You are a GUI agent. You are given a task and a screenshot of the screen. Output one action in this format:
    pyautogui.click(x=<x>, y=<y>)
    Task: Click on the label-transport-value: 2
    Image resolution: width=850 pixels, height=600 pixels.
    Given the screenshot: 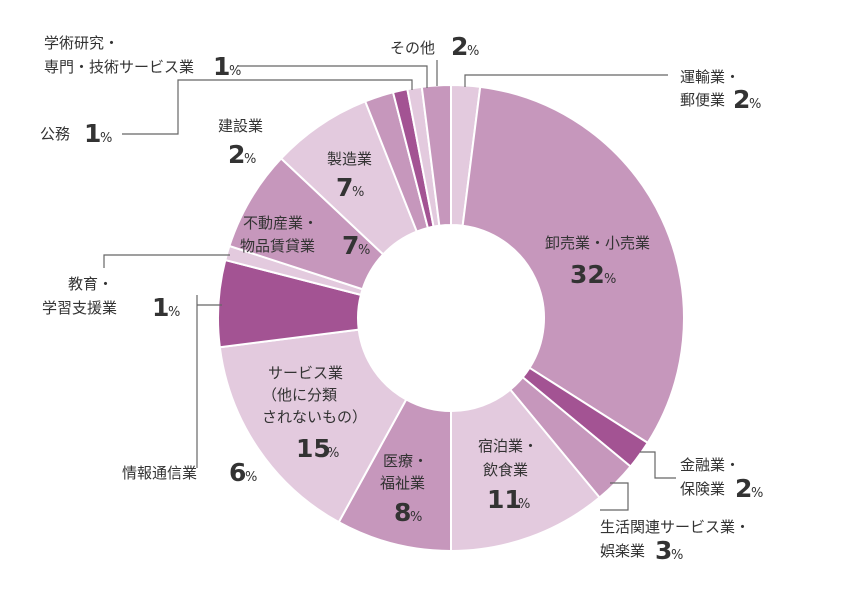 What is the action you would take?
    pyautogui.click(x=741, y=99)
    